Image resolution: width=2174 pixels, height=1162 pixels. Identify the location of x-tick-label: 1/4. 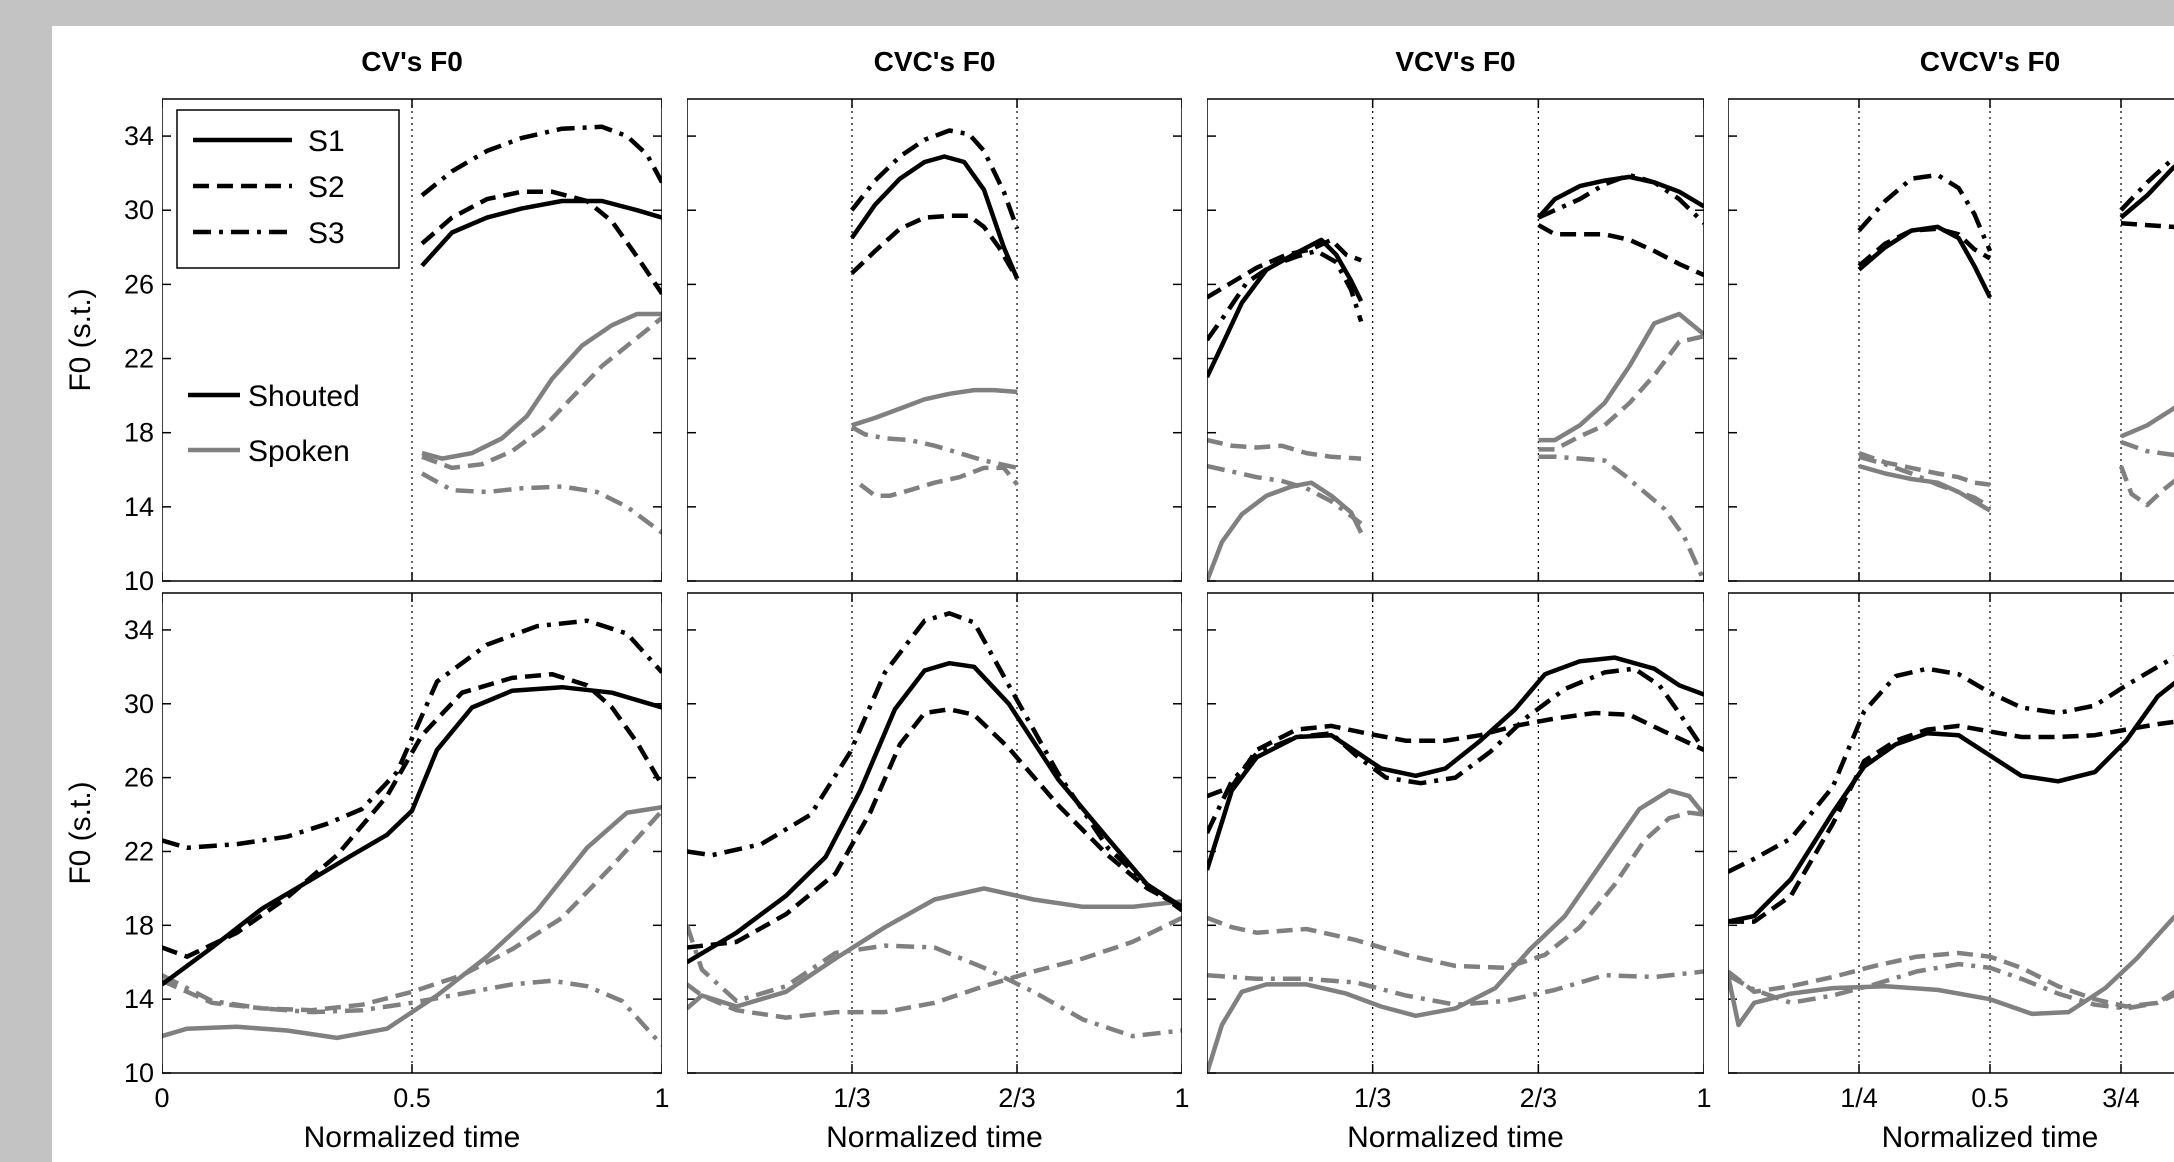
(1859, 1098).